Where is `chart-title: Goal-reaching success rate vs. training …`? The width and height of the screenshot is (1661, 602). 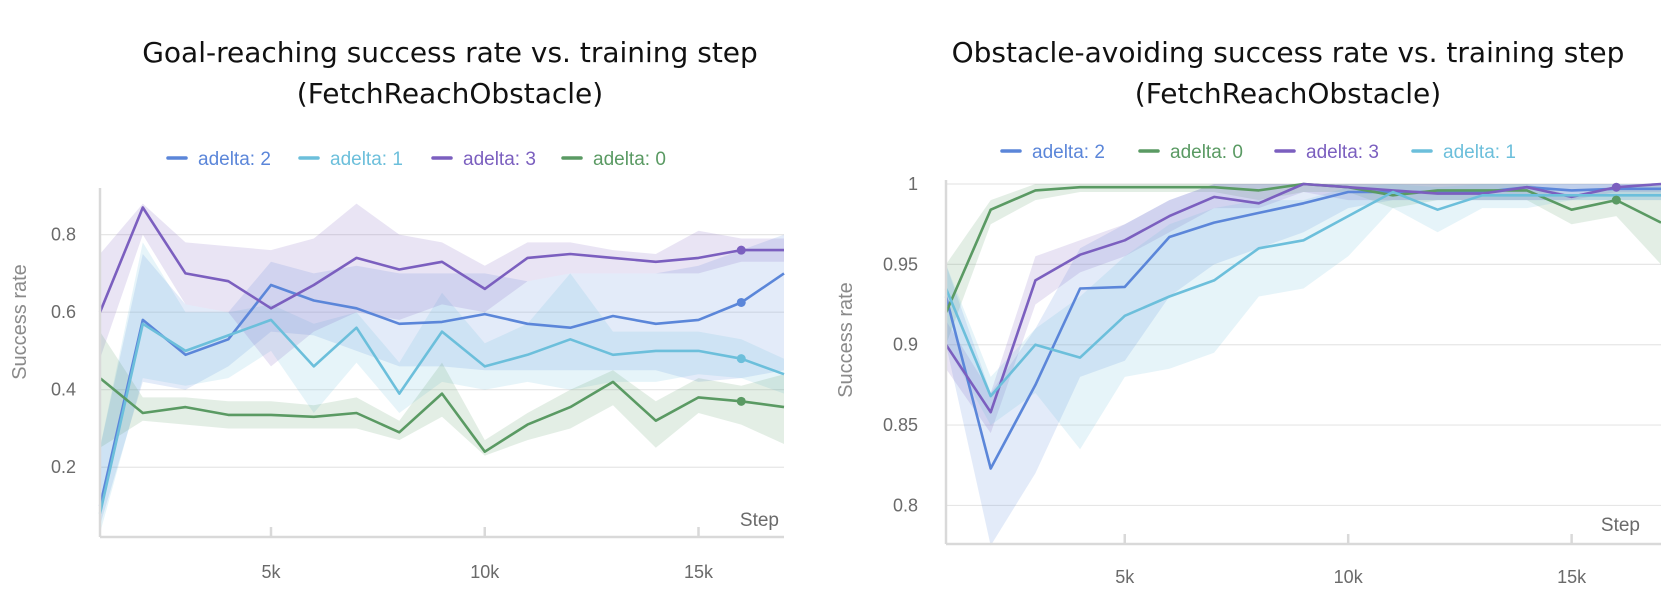 chart-title: Goal-reaching success rate vs. training … is located at coordinates (450, 52).